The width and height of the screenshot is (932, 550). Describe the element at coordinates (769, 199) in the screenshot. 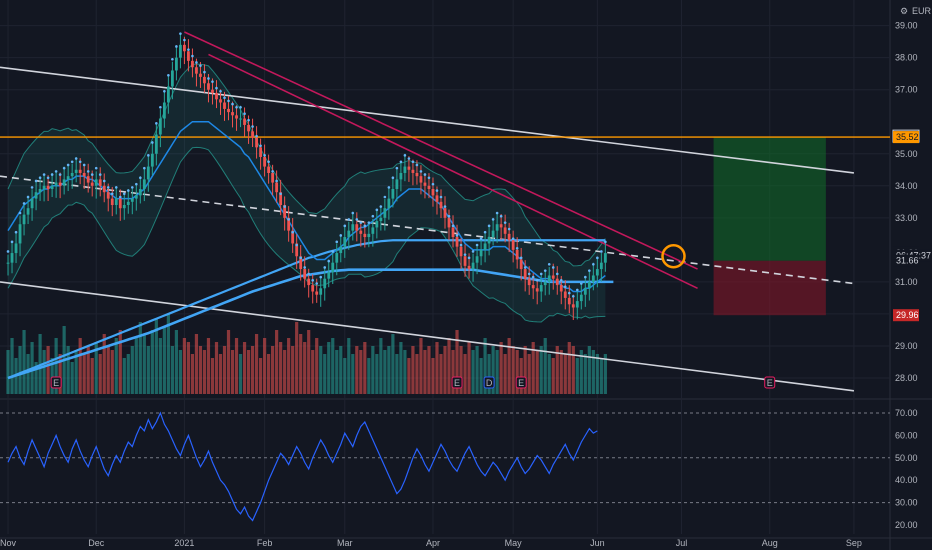

I see `profit-zone` at that location.